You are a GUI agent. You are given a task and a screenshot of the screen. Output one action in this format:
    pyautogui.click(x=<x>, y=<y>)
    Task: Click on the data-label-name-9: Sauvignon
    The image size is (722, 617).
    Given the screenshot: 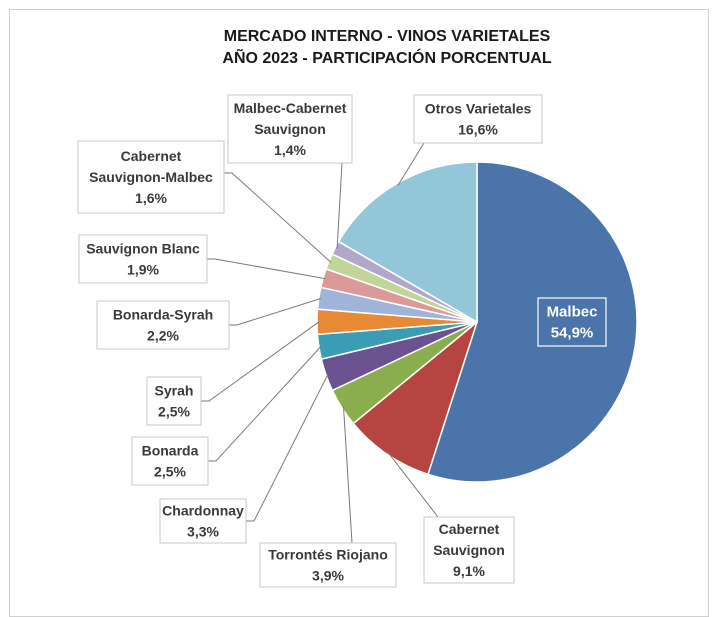 What is the action you would take?
    pyautogui.click(x=290, y=129)
    